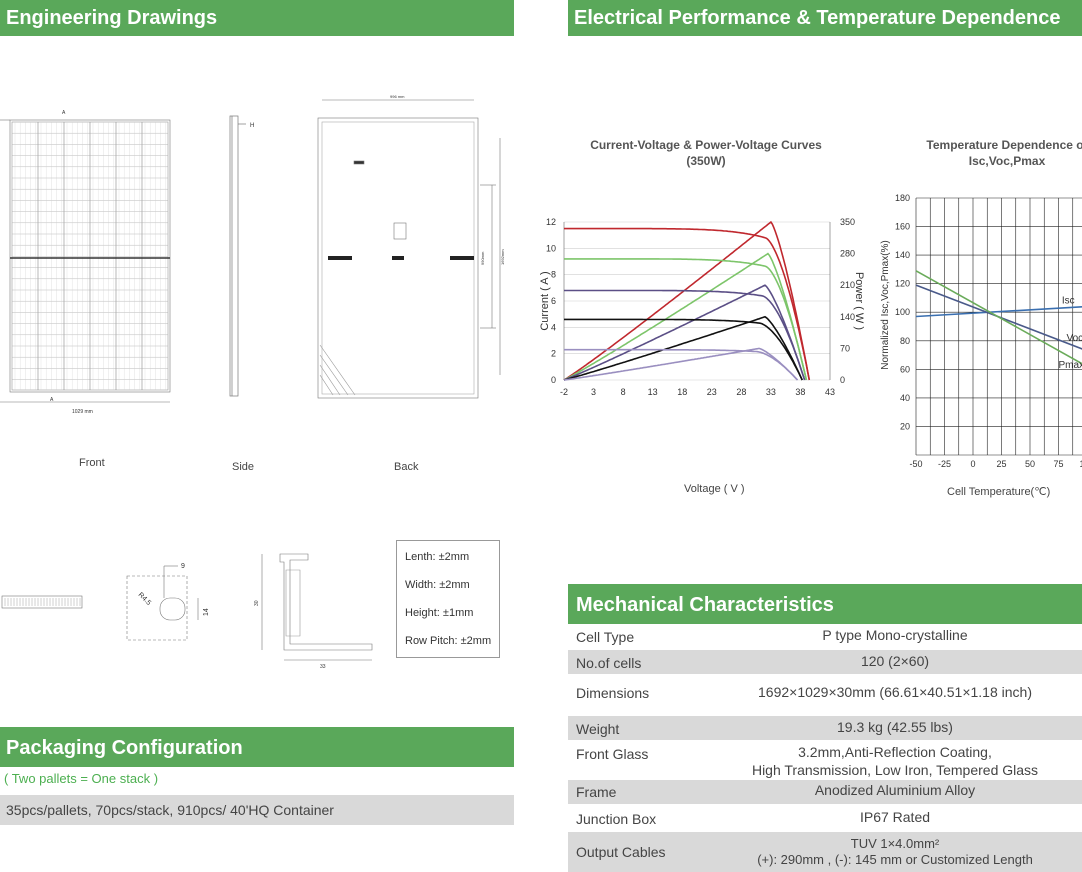  I want to click on front-a-label: A, so click(64, 113).